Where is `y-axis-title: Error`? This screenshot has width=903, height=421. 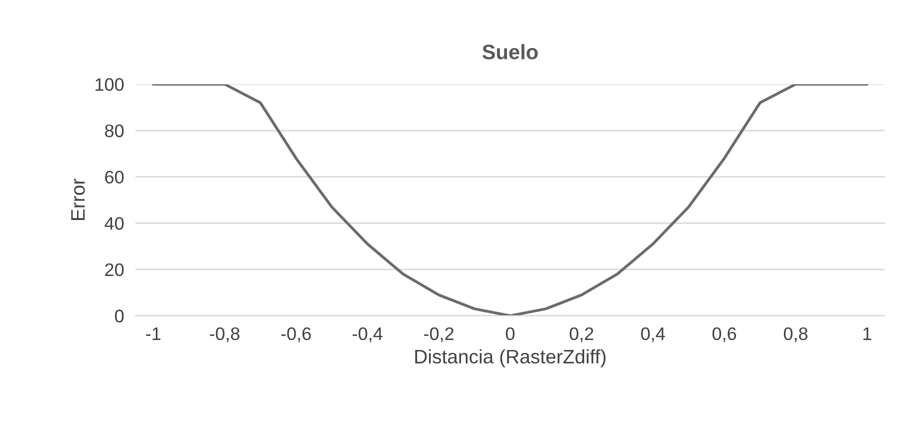 y-axis-title: Error is located at coordinates (78, 199).